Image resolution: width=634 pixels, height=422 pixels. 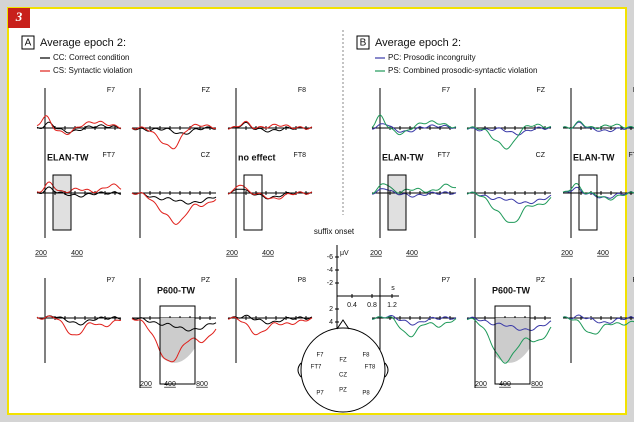 I want to click on electrode-site: PZ, so click(x=343, y=391).